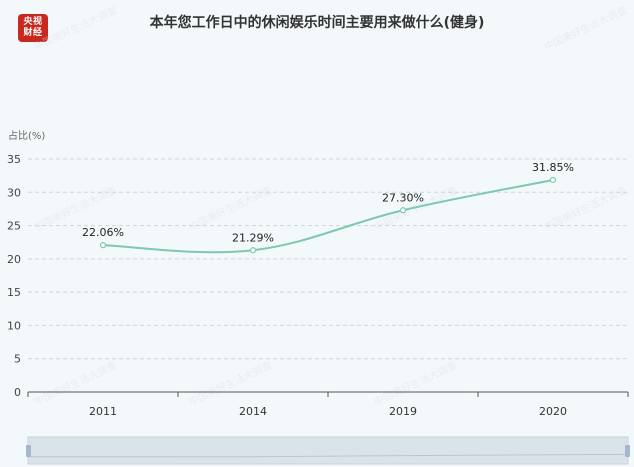  What do you see at coordinates (14, 192) in the screenshot?
I see `y-tick-label: 30` at bounding box center [14, 192].